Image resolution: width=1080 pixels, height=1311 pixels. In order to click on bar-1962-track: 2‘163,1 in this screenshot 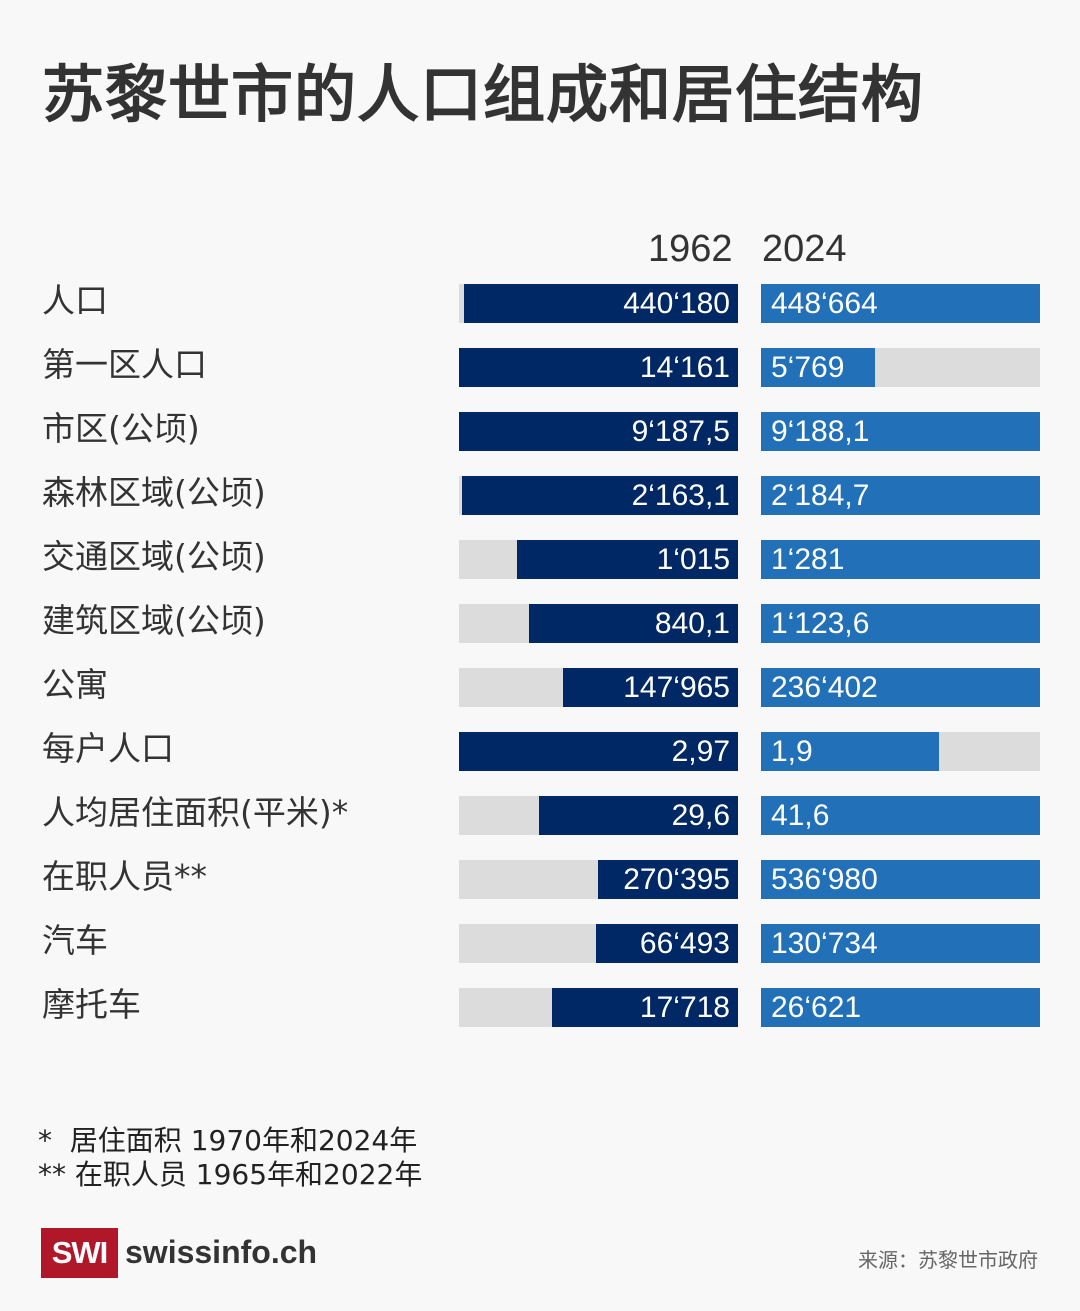, I will do `click(598, 495)`.